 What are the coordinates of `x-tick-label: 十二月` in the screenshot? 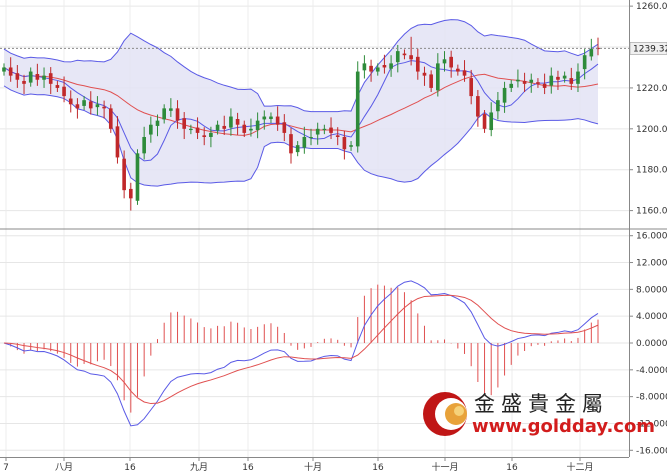 It's located at (579, 467).